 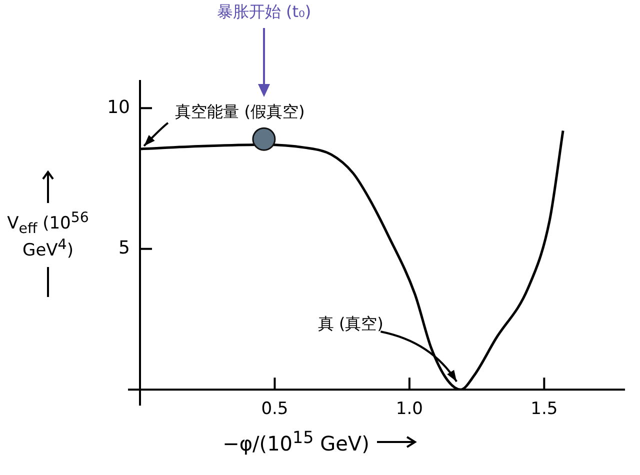 I want to click on x-tick-label: 1.5, so click(x=544, y=409).